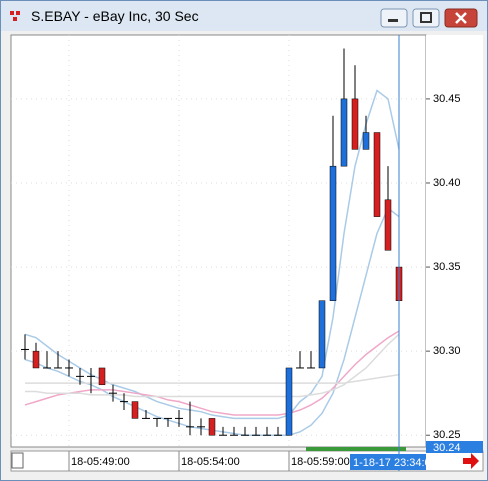  What do you see at coordinates (356, 449) in the screenshot?
I see `status-strip` at bounding box center [356, 449].